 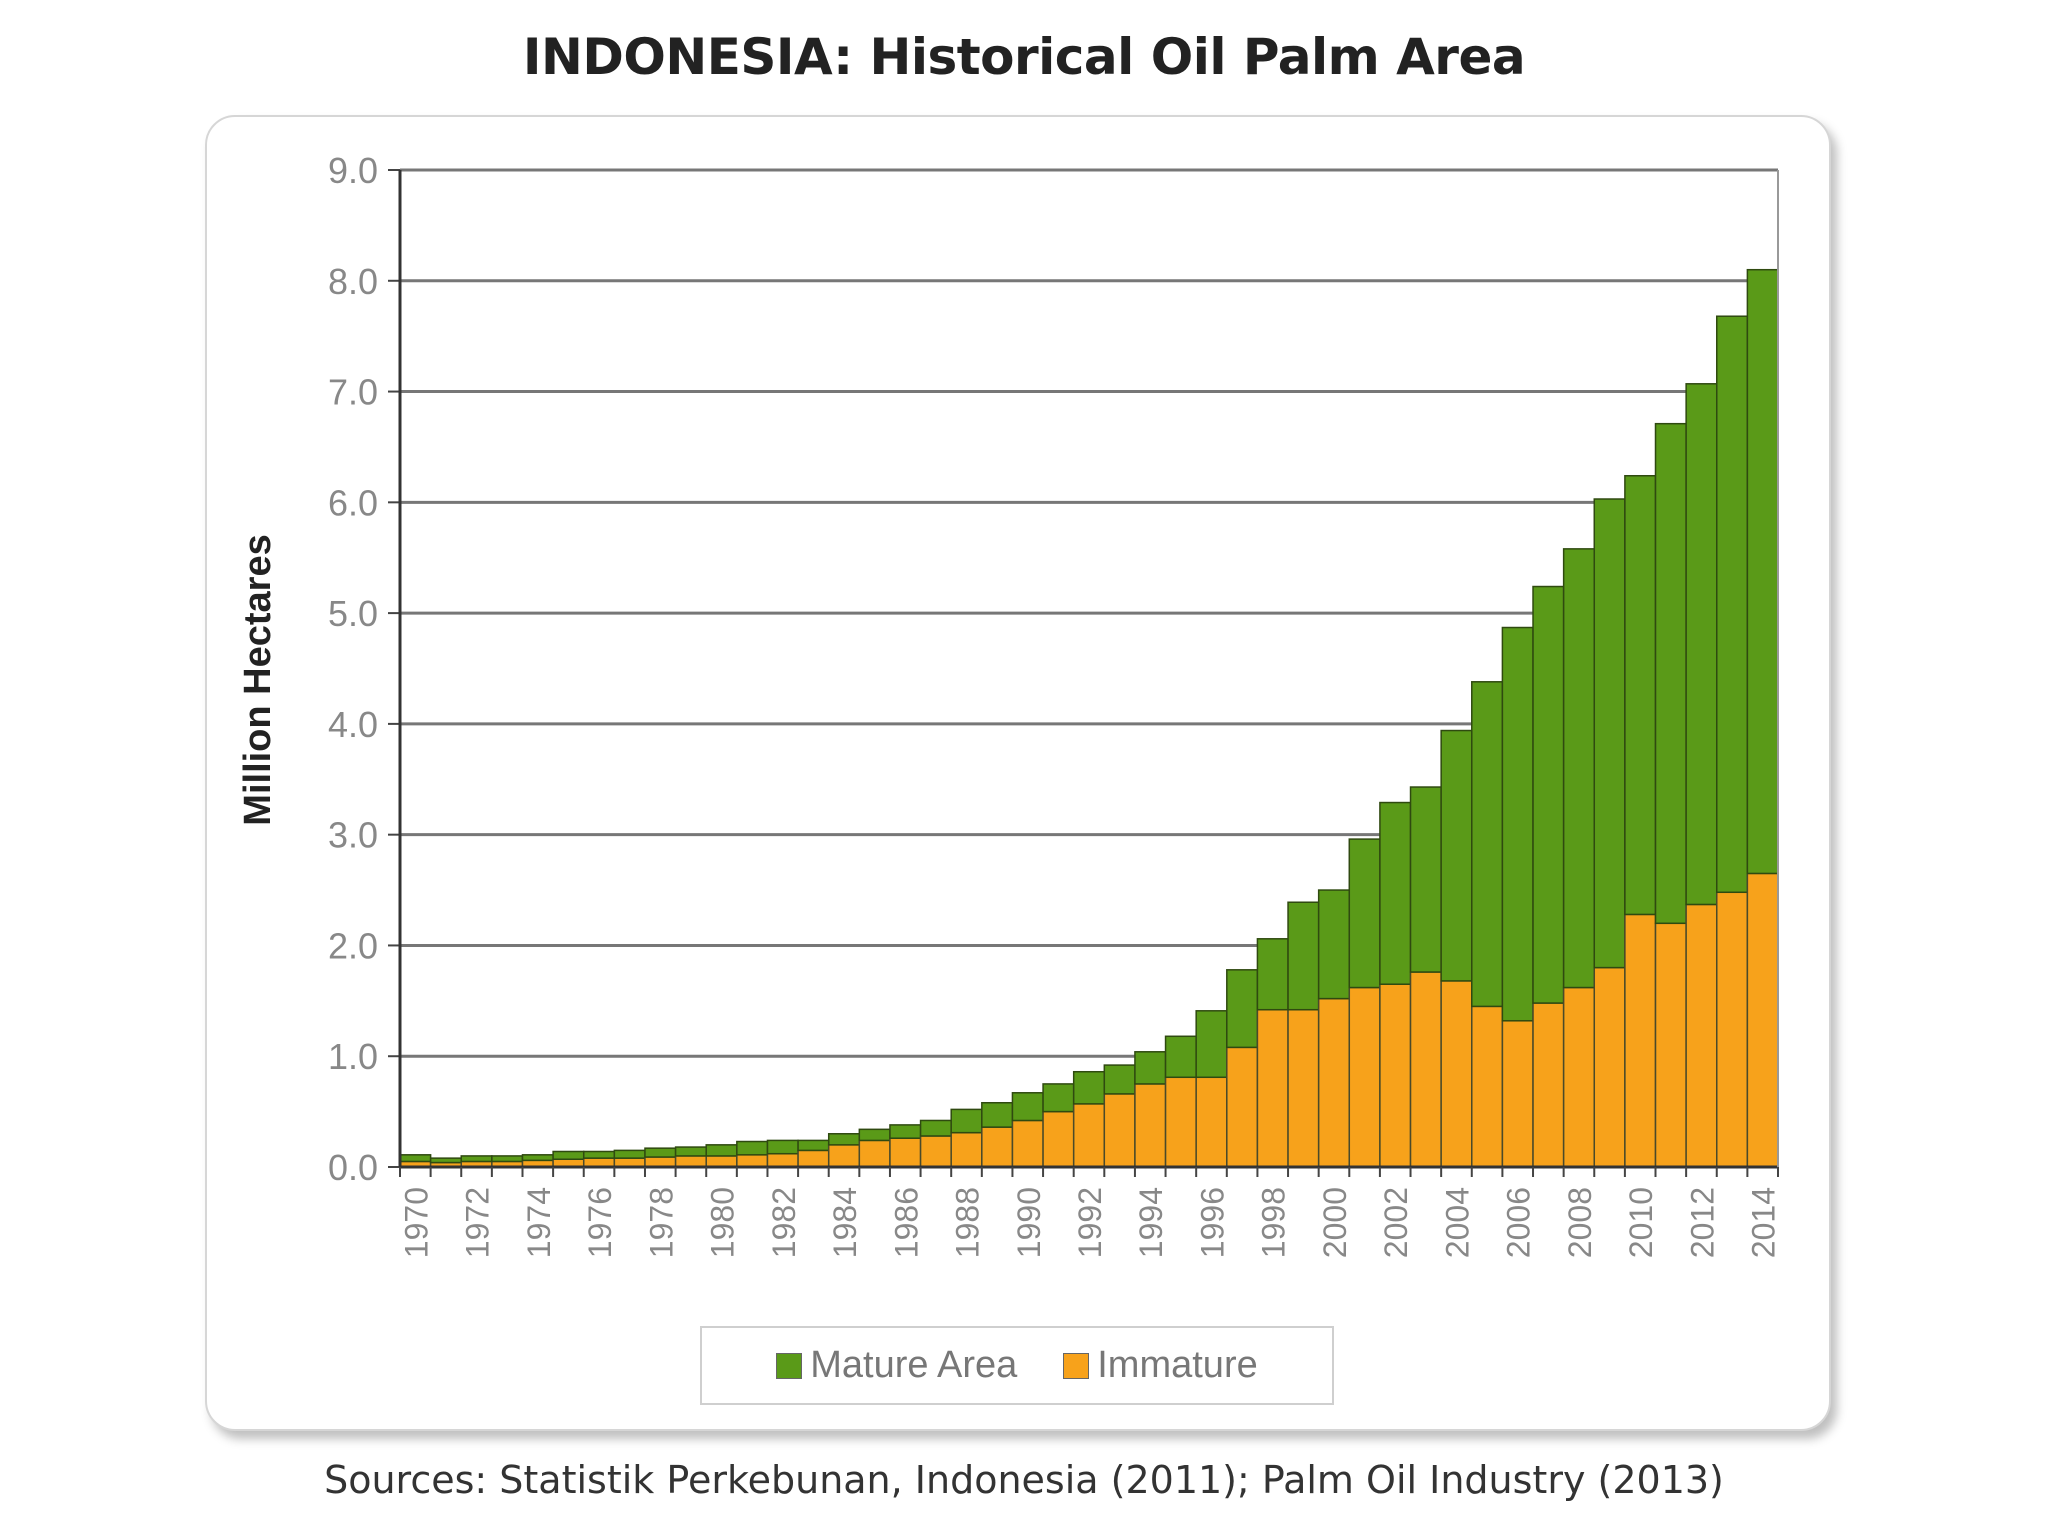 What do you see at coordinates (845, 1222) in the screenshot?
I see `x-tick-label: 1984` at bounding box center [845, 1222].